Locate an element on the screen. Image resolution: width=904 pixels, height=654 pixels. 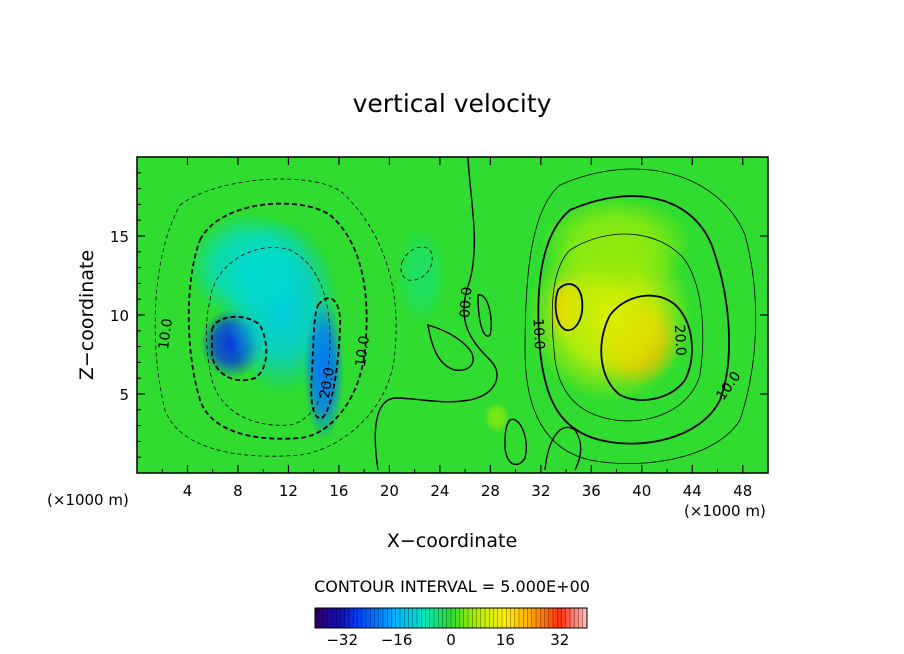
colorbar-tick-label: 32 is located at coordinates (559, 640).